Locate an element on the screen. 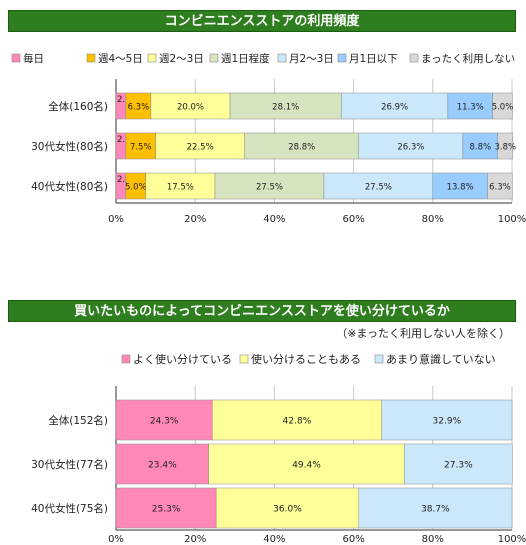 This screenshot has width=526, height=545. chart2-category-label: 全体(152名) is located at coordinates (78, 420).